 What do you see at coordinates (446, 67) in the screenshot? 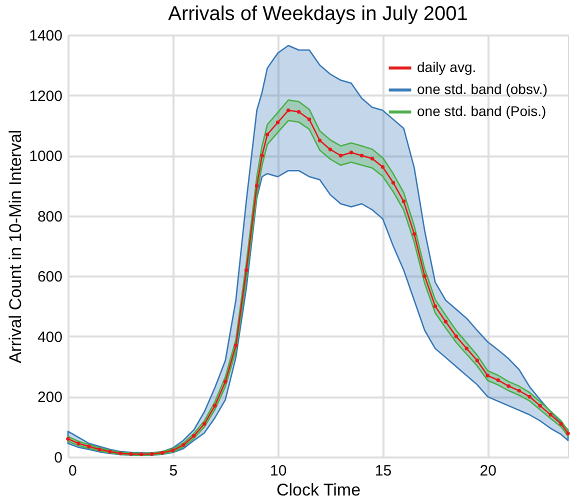
I see `legend-label: daily avg.` at bounding box center [446, 67].